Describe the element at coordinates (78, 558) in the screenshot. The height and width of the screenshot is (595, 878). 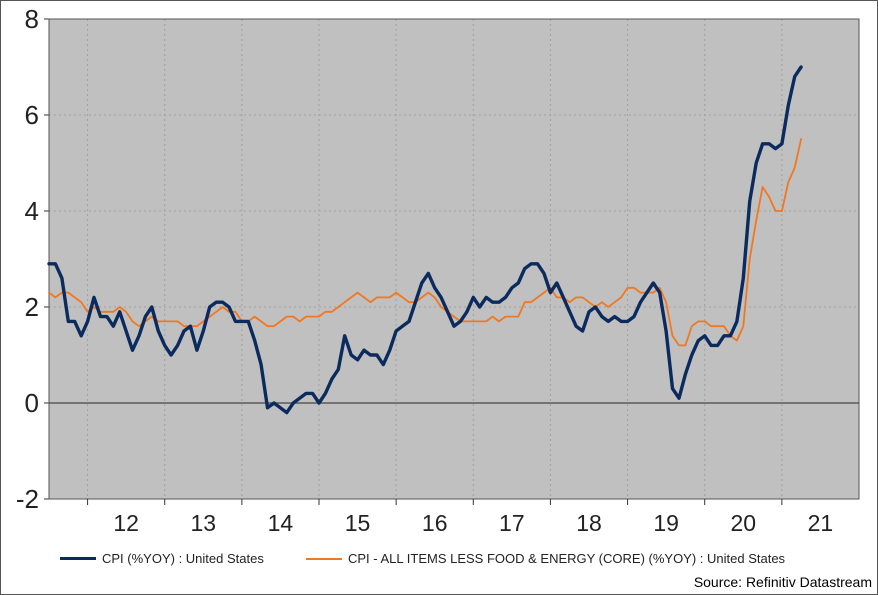
I see `legend-swatch-cpi` at that location.